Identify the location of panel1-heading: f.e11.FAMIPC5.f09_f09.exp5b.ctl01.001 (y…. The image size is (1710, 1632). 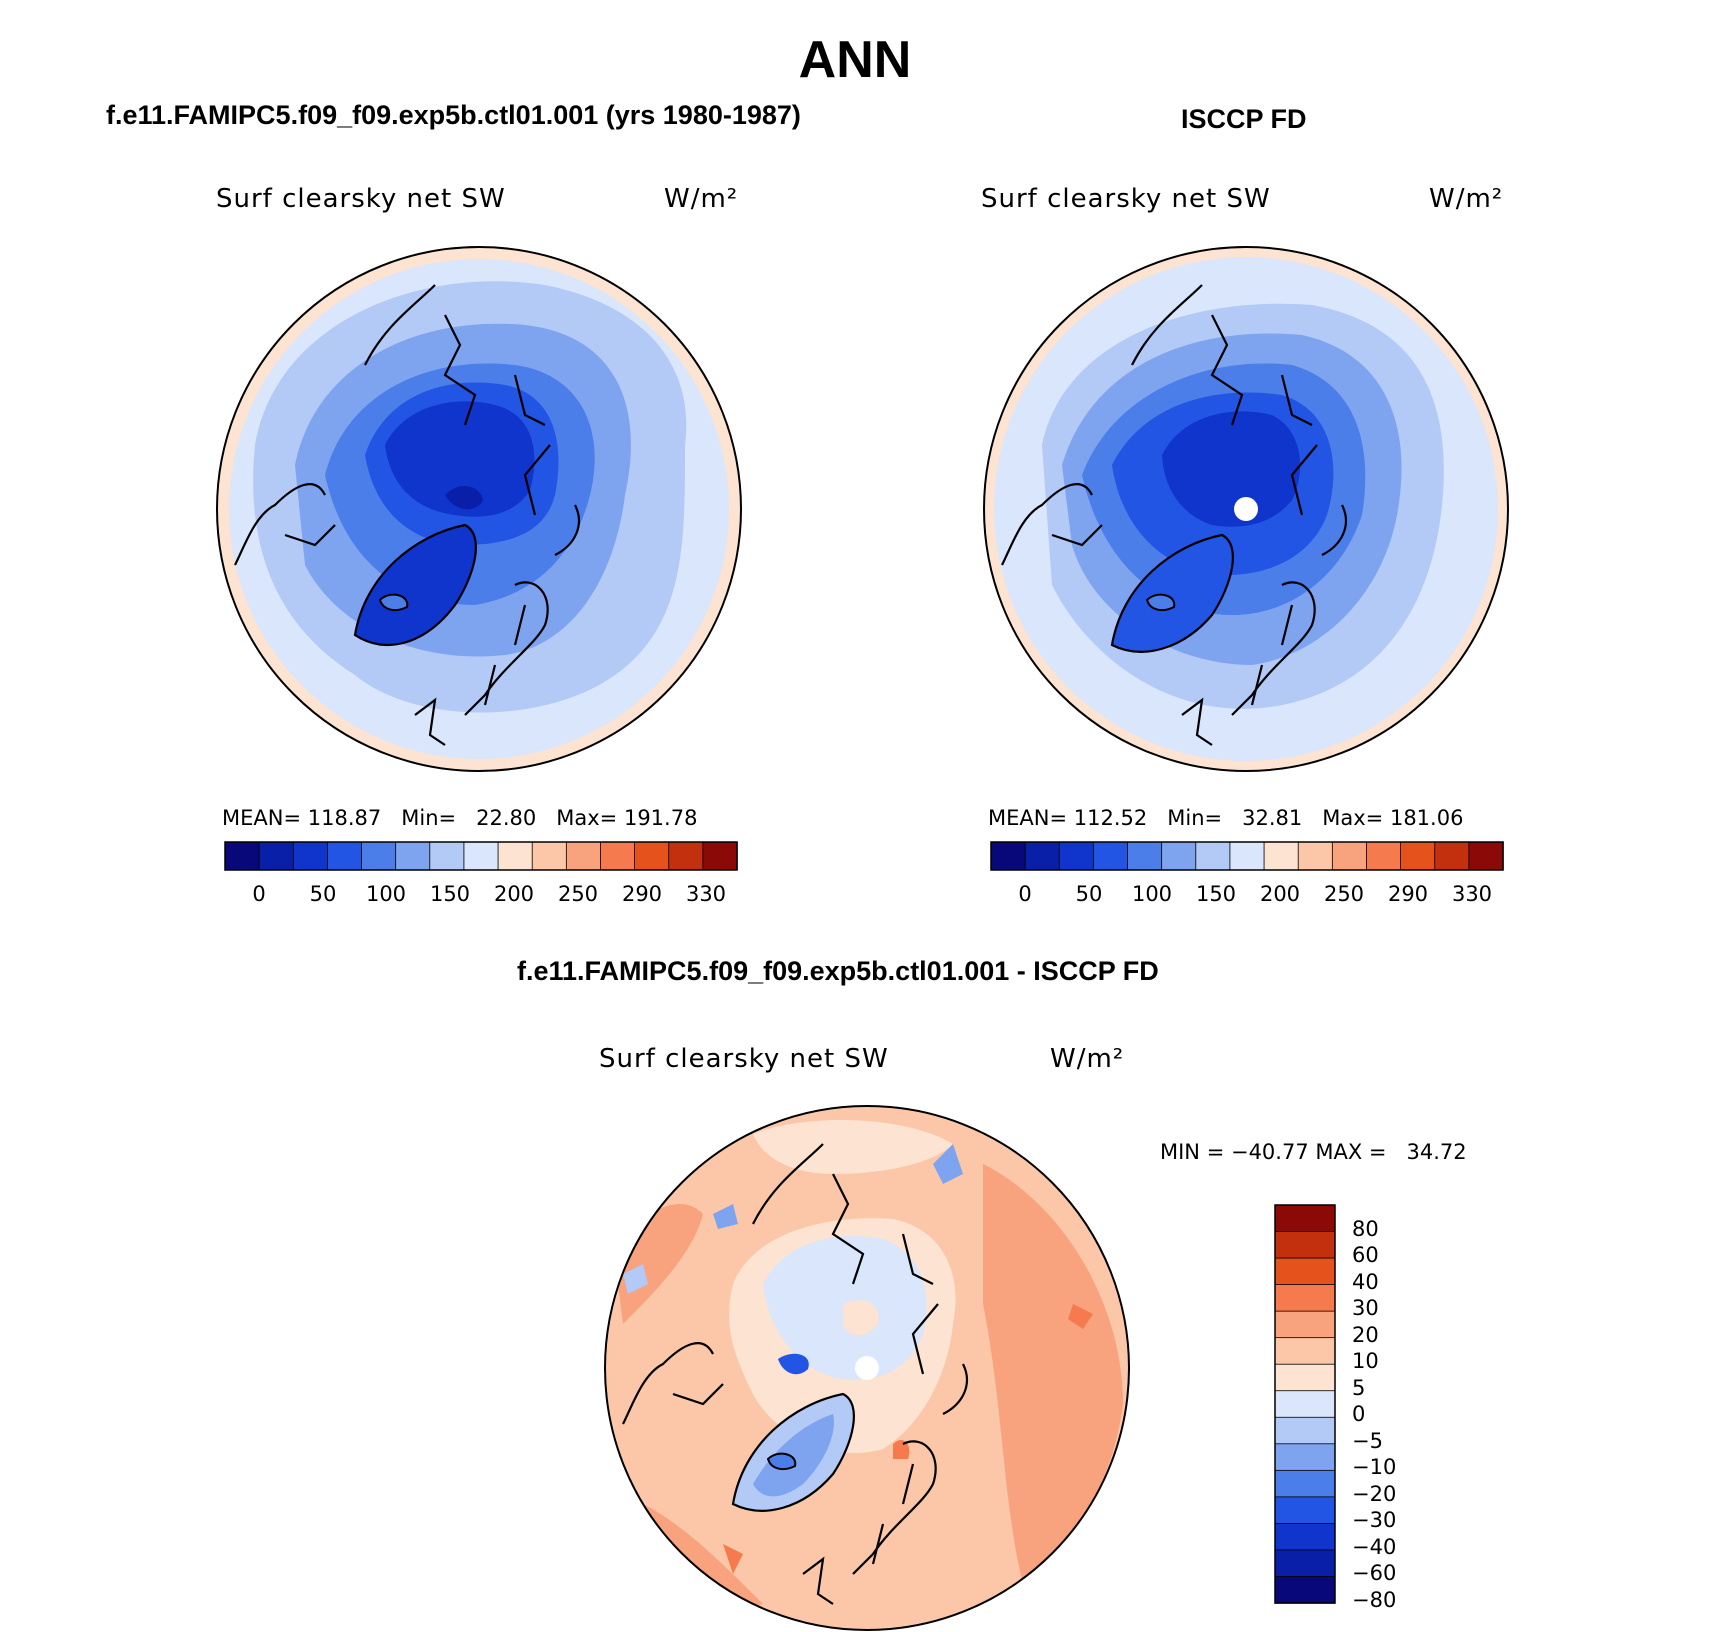
(453, 115).